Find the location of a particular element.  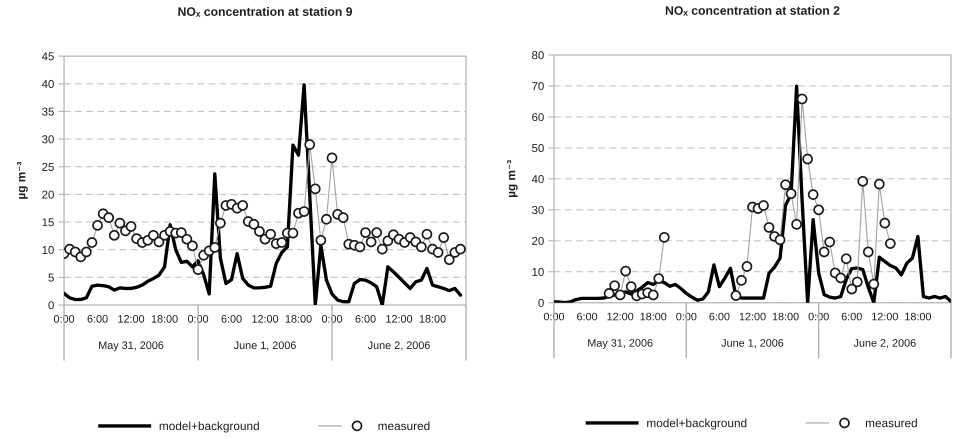

y-tick-label: 50 is located at coordinates (538, 148).